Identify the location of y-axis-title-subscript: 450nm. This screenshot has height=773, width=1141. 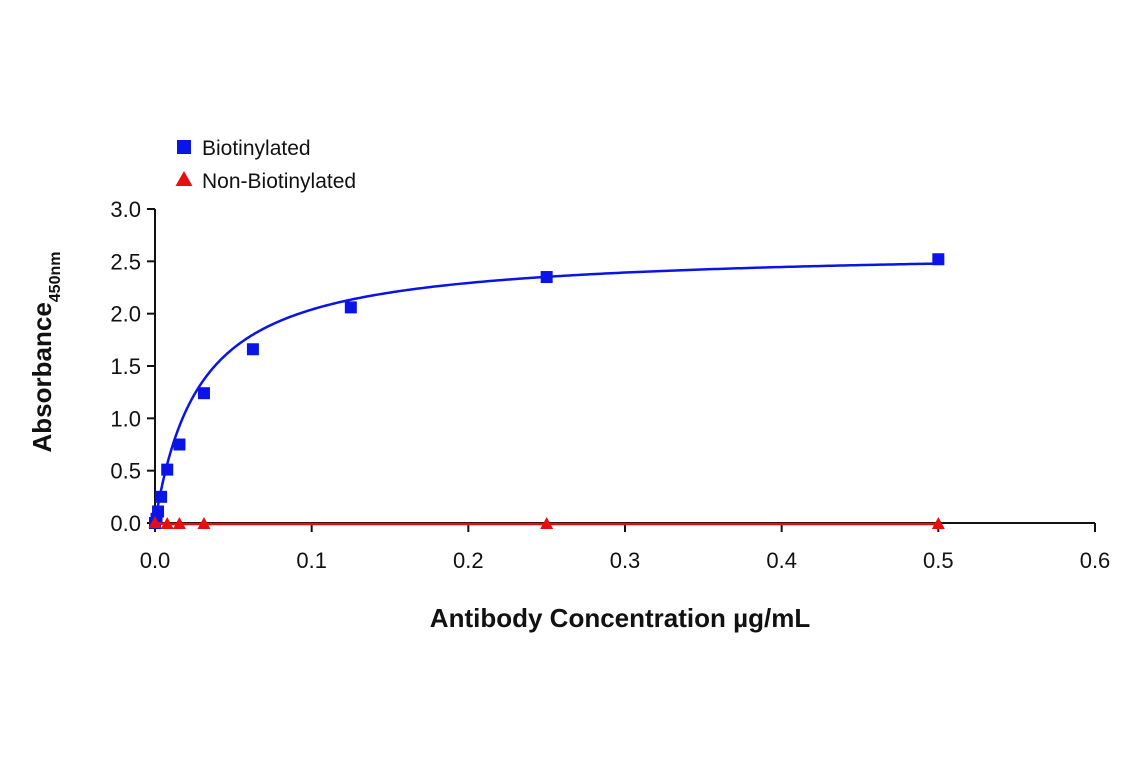
(55, 277).